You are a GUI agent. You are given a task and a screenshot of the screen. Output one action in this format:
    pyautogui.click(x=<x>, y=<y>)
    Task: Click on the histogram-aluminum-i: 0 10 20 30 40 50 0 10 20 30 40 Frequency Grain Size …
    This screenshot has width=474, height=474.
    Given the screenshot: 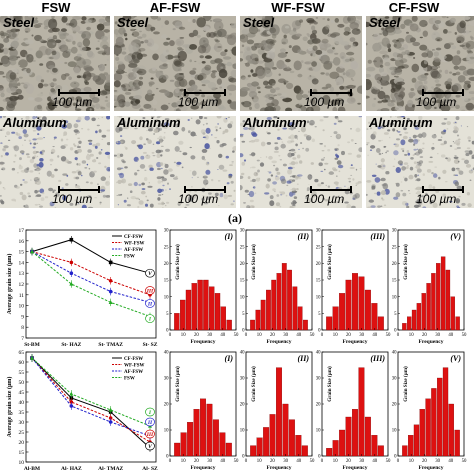 What is the action you would take?
    pyautogui.click(x=201, y=411)
    